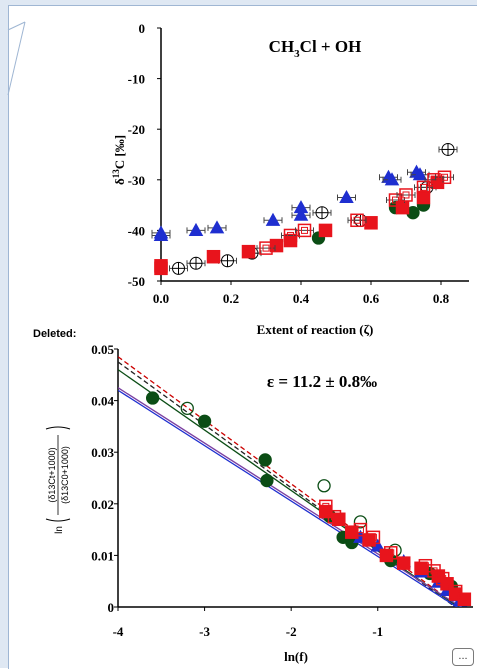 This screenshot has height=669, width=477. I want to click on chart-1-x-tick-label: 0.8, so click(441, 298).